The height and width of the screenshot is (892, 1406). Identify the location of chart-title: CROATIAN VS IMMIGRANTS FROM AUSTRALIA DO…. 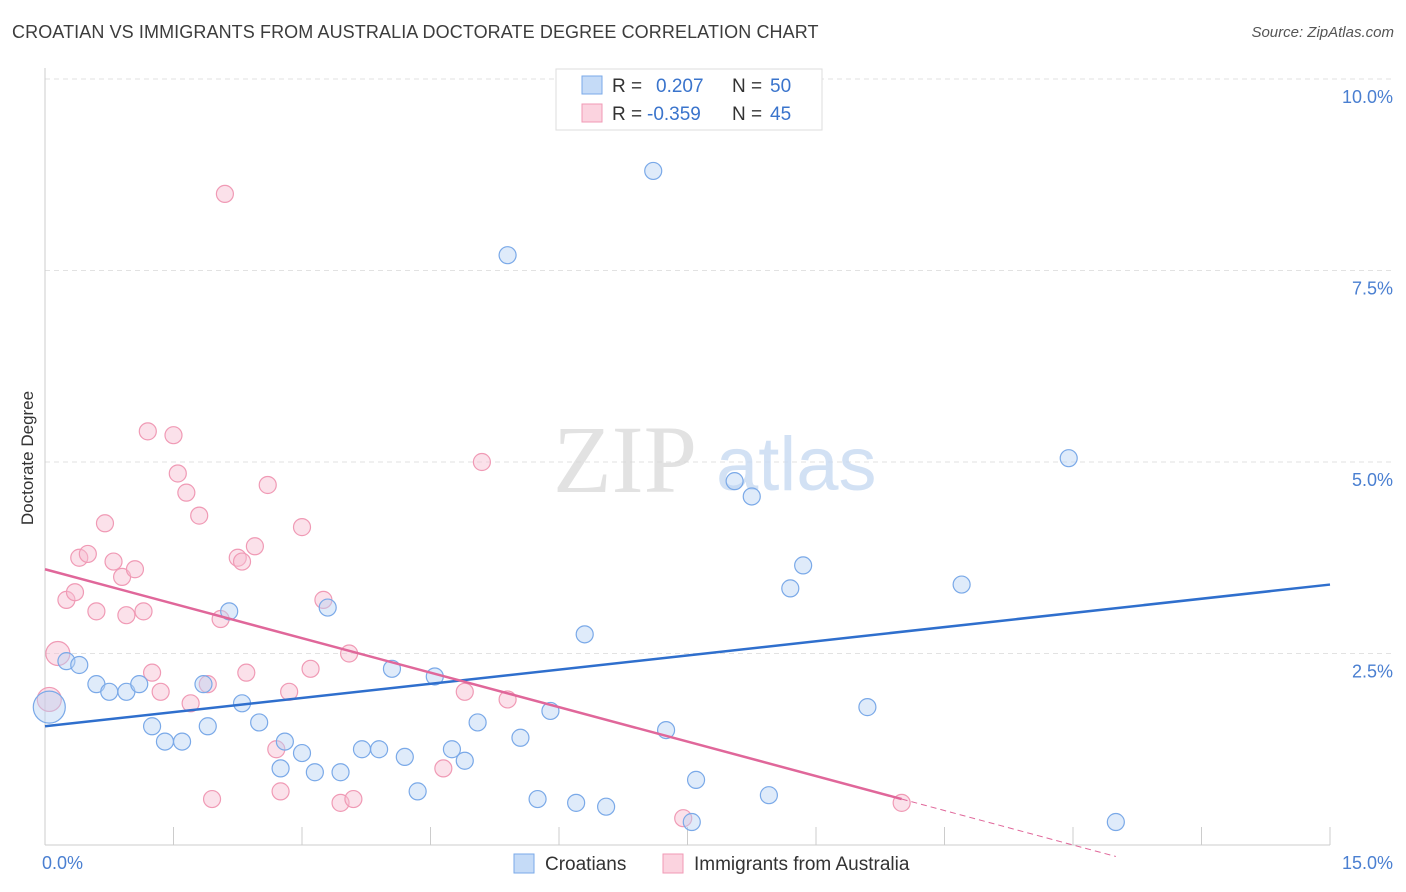
(415, 32).